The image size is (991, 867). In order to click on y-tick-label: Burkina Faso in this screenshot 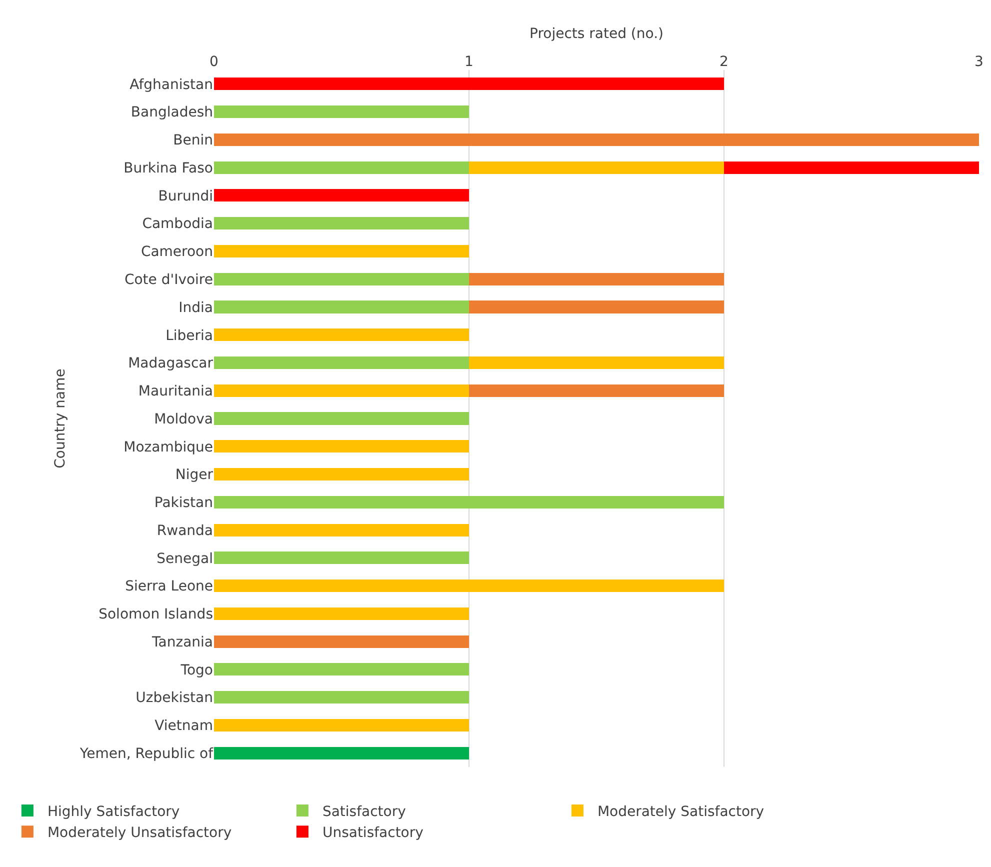, I will do `click(168, 168)`.